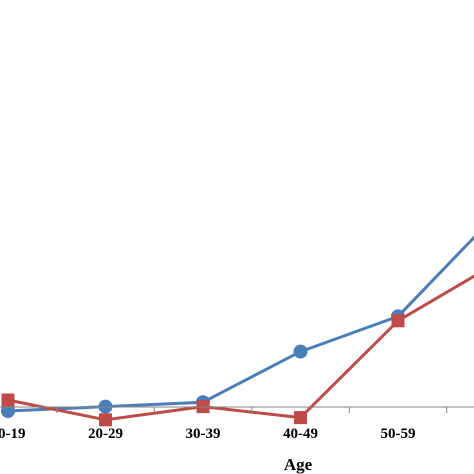  Describe the element at coordinates (300, 434) in the screenshot. I see `x-tick-label: 40-49` at that location.